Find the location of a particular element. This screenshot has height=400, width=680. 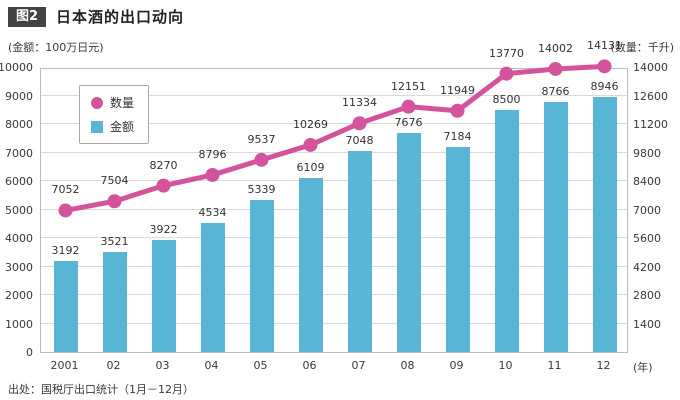

source-note: 出处：国税厅出口统计（1月－12月） is located at coordinates (101, 389).